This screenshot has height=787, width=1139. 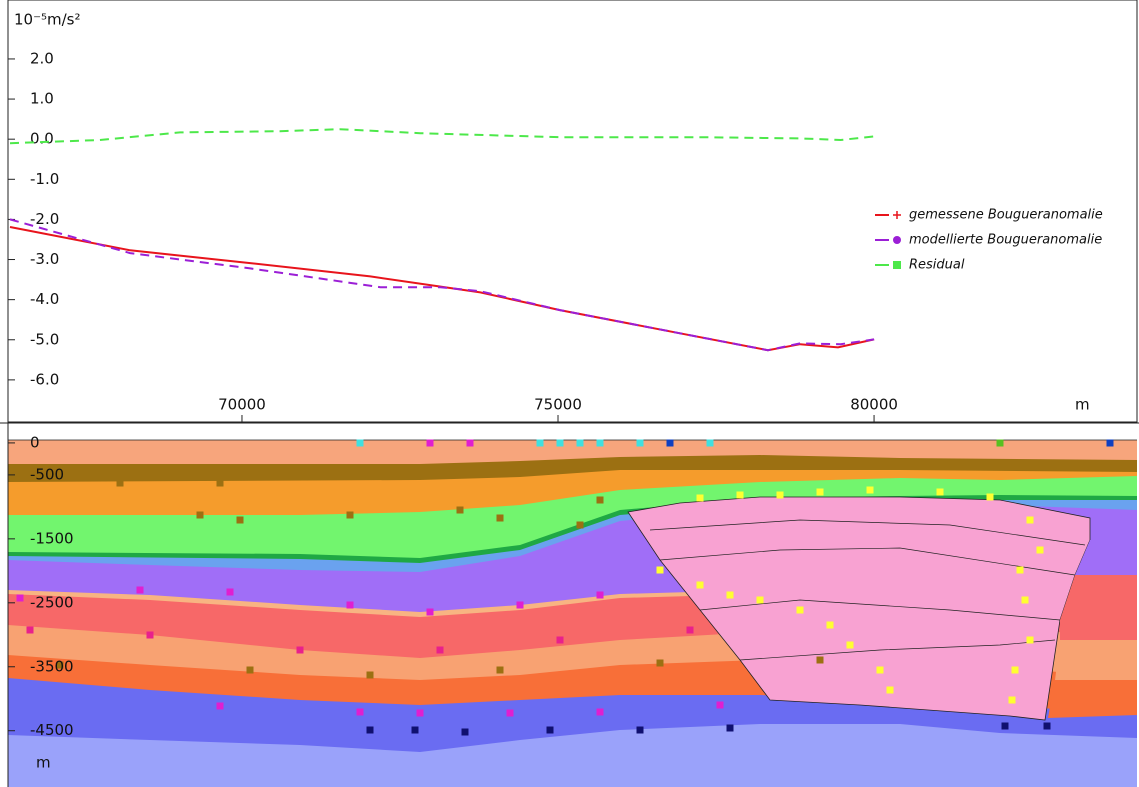 I want to click on legend-label: modellierte Bougueranomalie, so click(x=1005, y=240).